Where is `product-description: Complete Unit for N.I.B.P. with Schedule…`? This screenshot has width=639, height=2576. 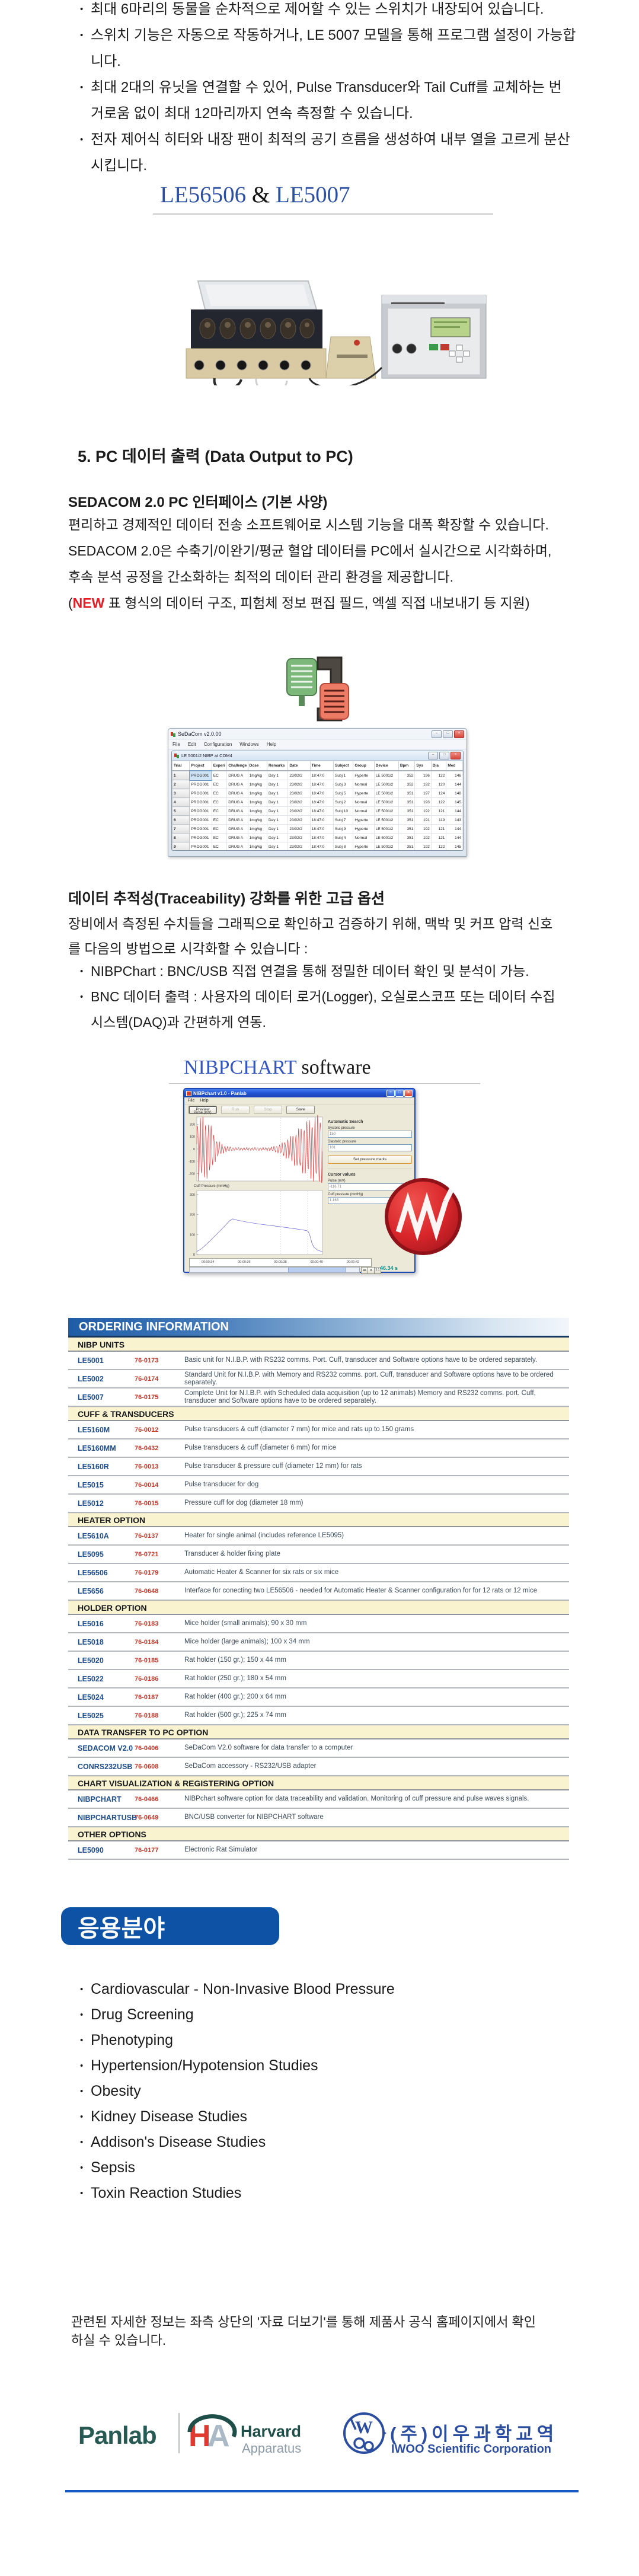
product-description: Complete Unit for N.I.B.P. with Schedule… is located at coordinates (360, 1396).